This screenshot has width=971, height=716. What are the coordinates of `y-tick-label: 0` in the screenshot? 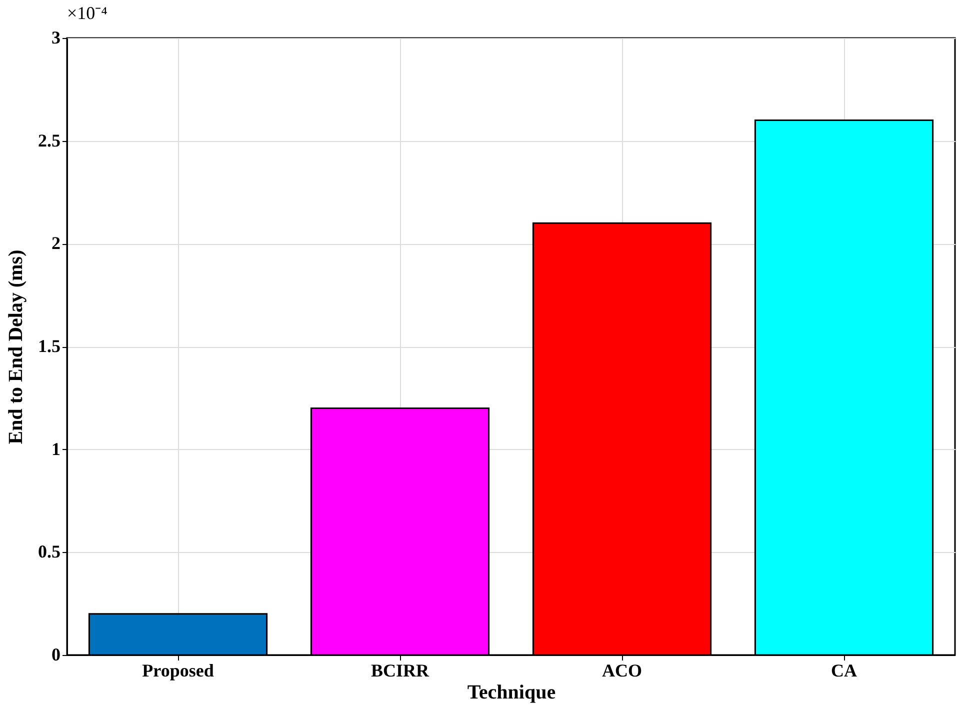 It's located at (56, 654).